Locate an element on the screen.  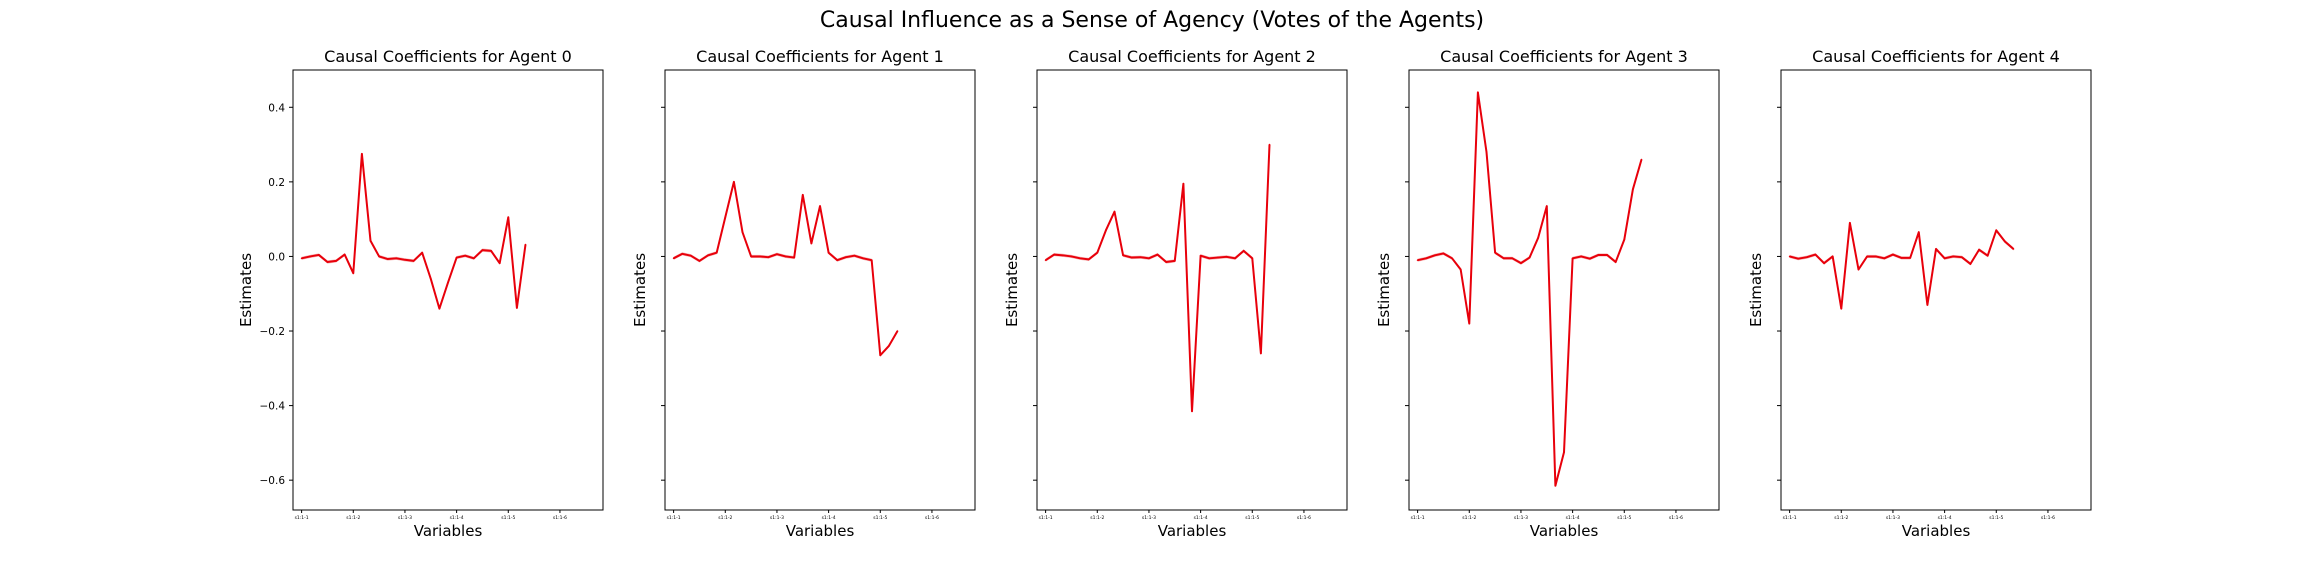
y-tick-label: −0.6 is located at coordinates (273, 481).